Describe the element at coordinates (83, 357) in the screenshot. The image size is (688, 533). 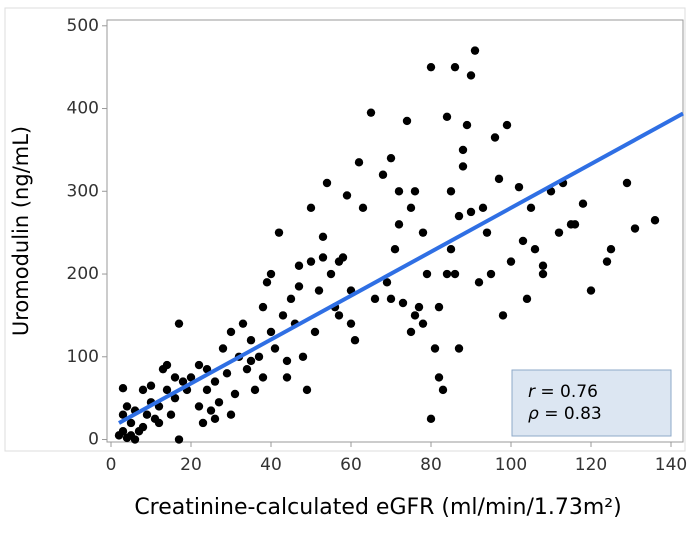
I see `y-tick-label: 100` at that location.